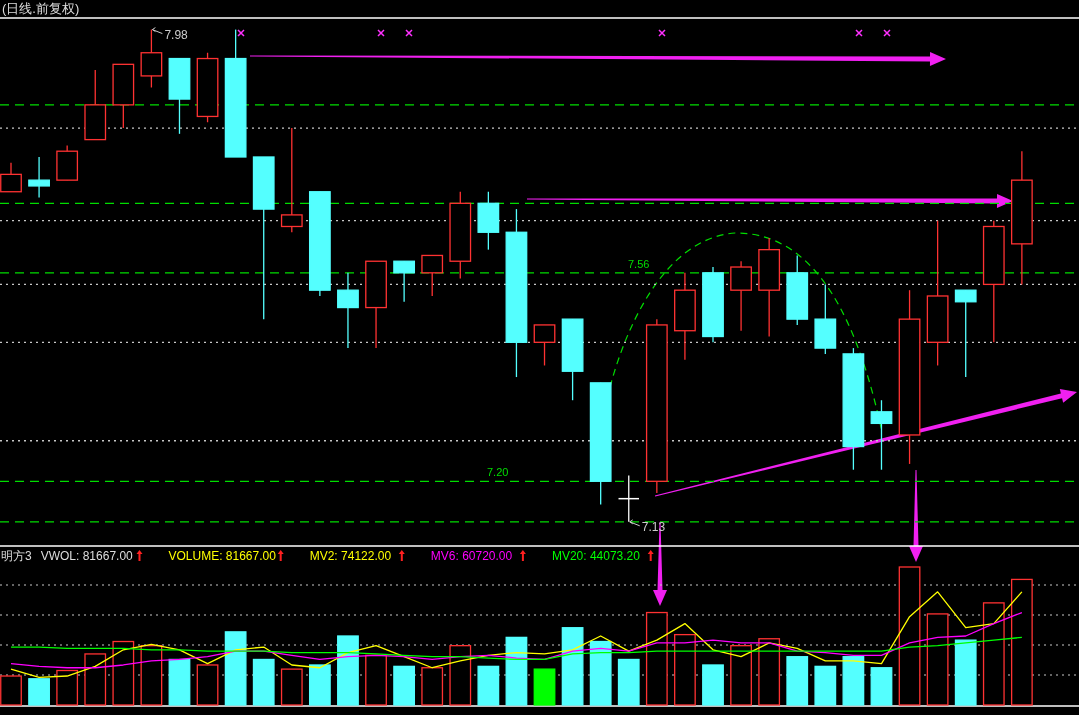  What do you see at coordinates (87, 556) in the screenshot?
I see `text: VWOL: 81667.00` at bounding box center [87, 556].